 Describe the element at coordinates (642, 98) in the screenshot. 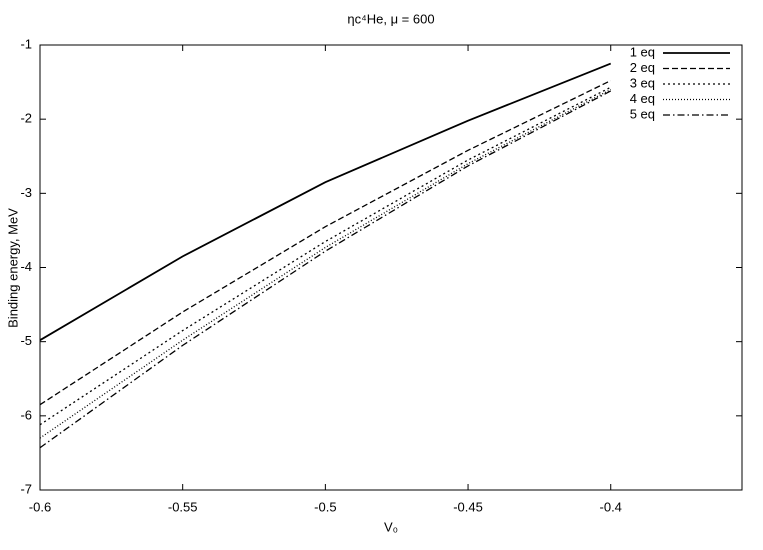

I see `legend-label: 4 eq` at that location.